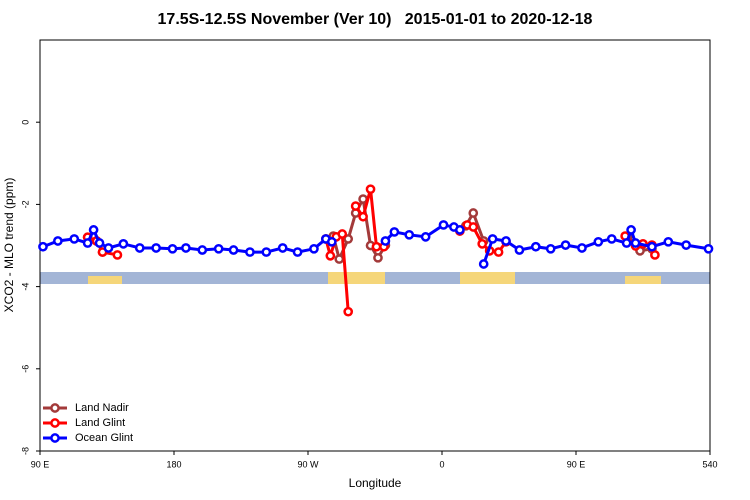 The height and width of the screenshot is (500, 750). What do you see at coordinates (104, 438) in the screenshot?
I see `legend-label: Ocean Glint` at bounding box center [104, 438].